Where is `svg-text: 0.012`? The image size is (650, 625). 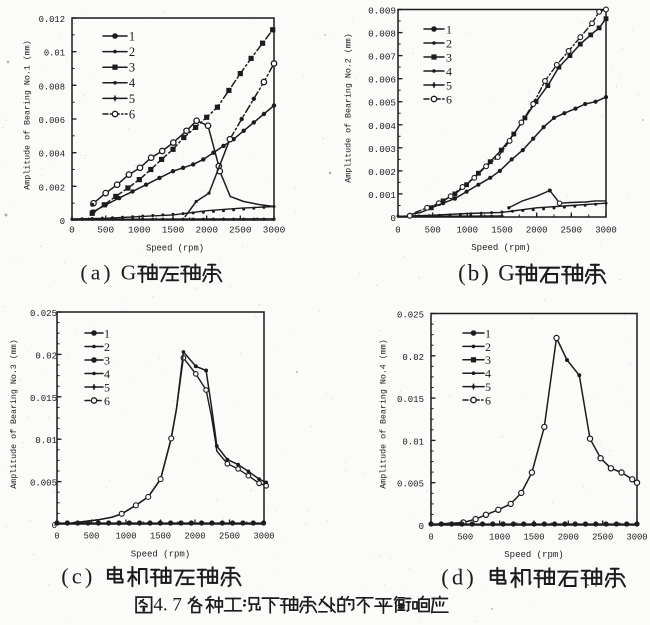
svg-text: 0.012 is located at coordinates (52, 20).